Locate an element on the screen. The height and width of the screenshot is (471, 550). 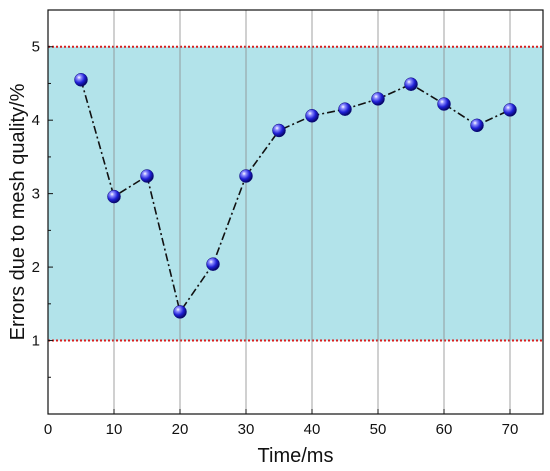
y-tick-label: 5 is located at coordinates (36, 47).